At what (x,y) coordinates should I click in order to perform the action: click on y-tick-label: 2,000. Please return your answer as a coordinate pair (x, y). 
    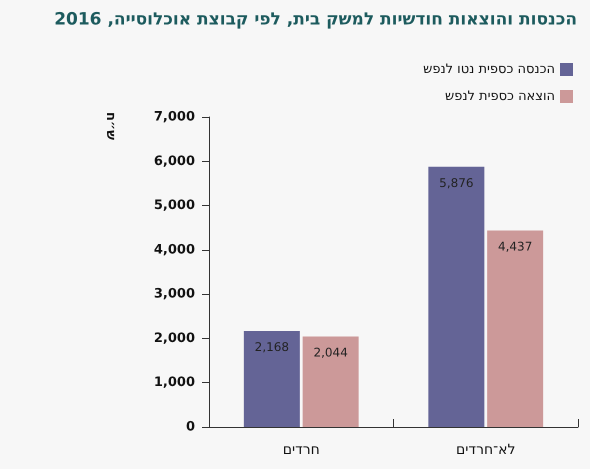
    Looking at the image, I should click on (174, 338).